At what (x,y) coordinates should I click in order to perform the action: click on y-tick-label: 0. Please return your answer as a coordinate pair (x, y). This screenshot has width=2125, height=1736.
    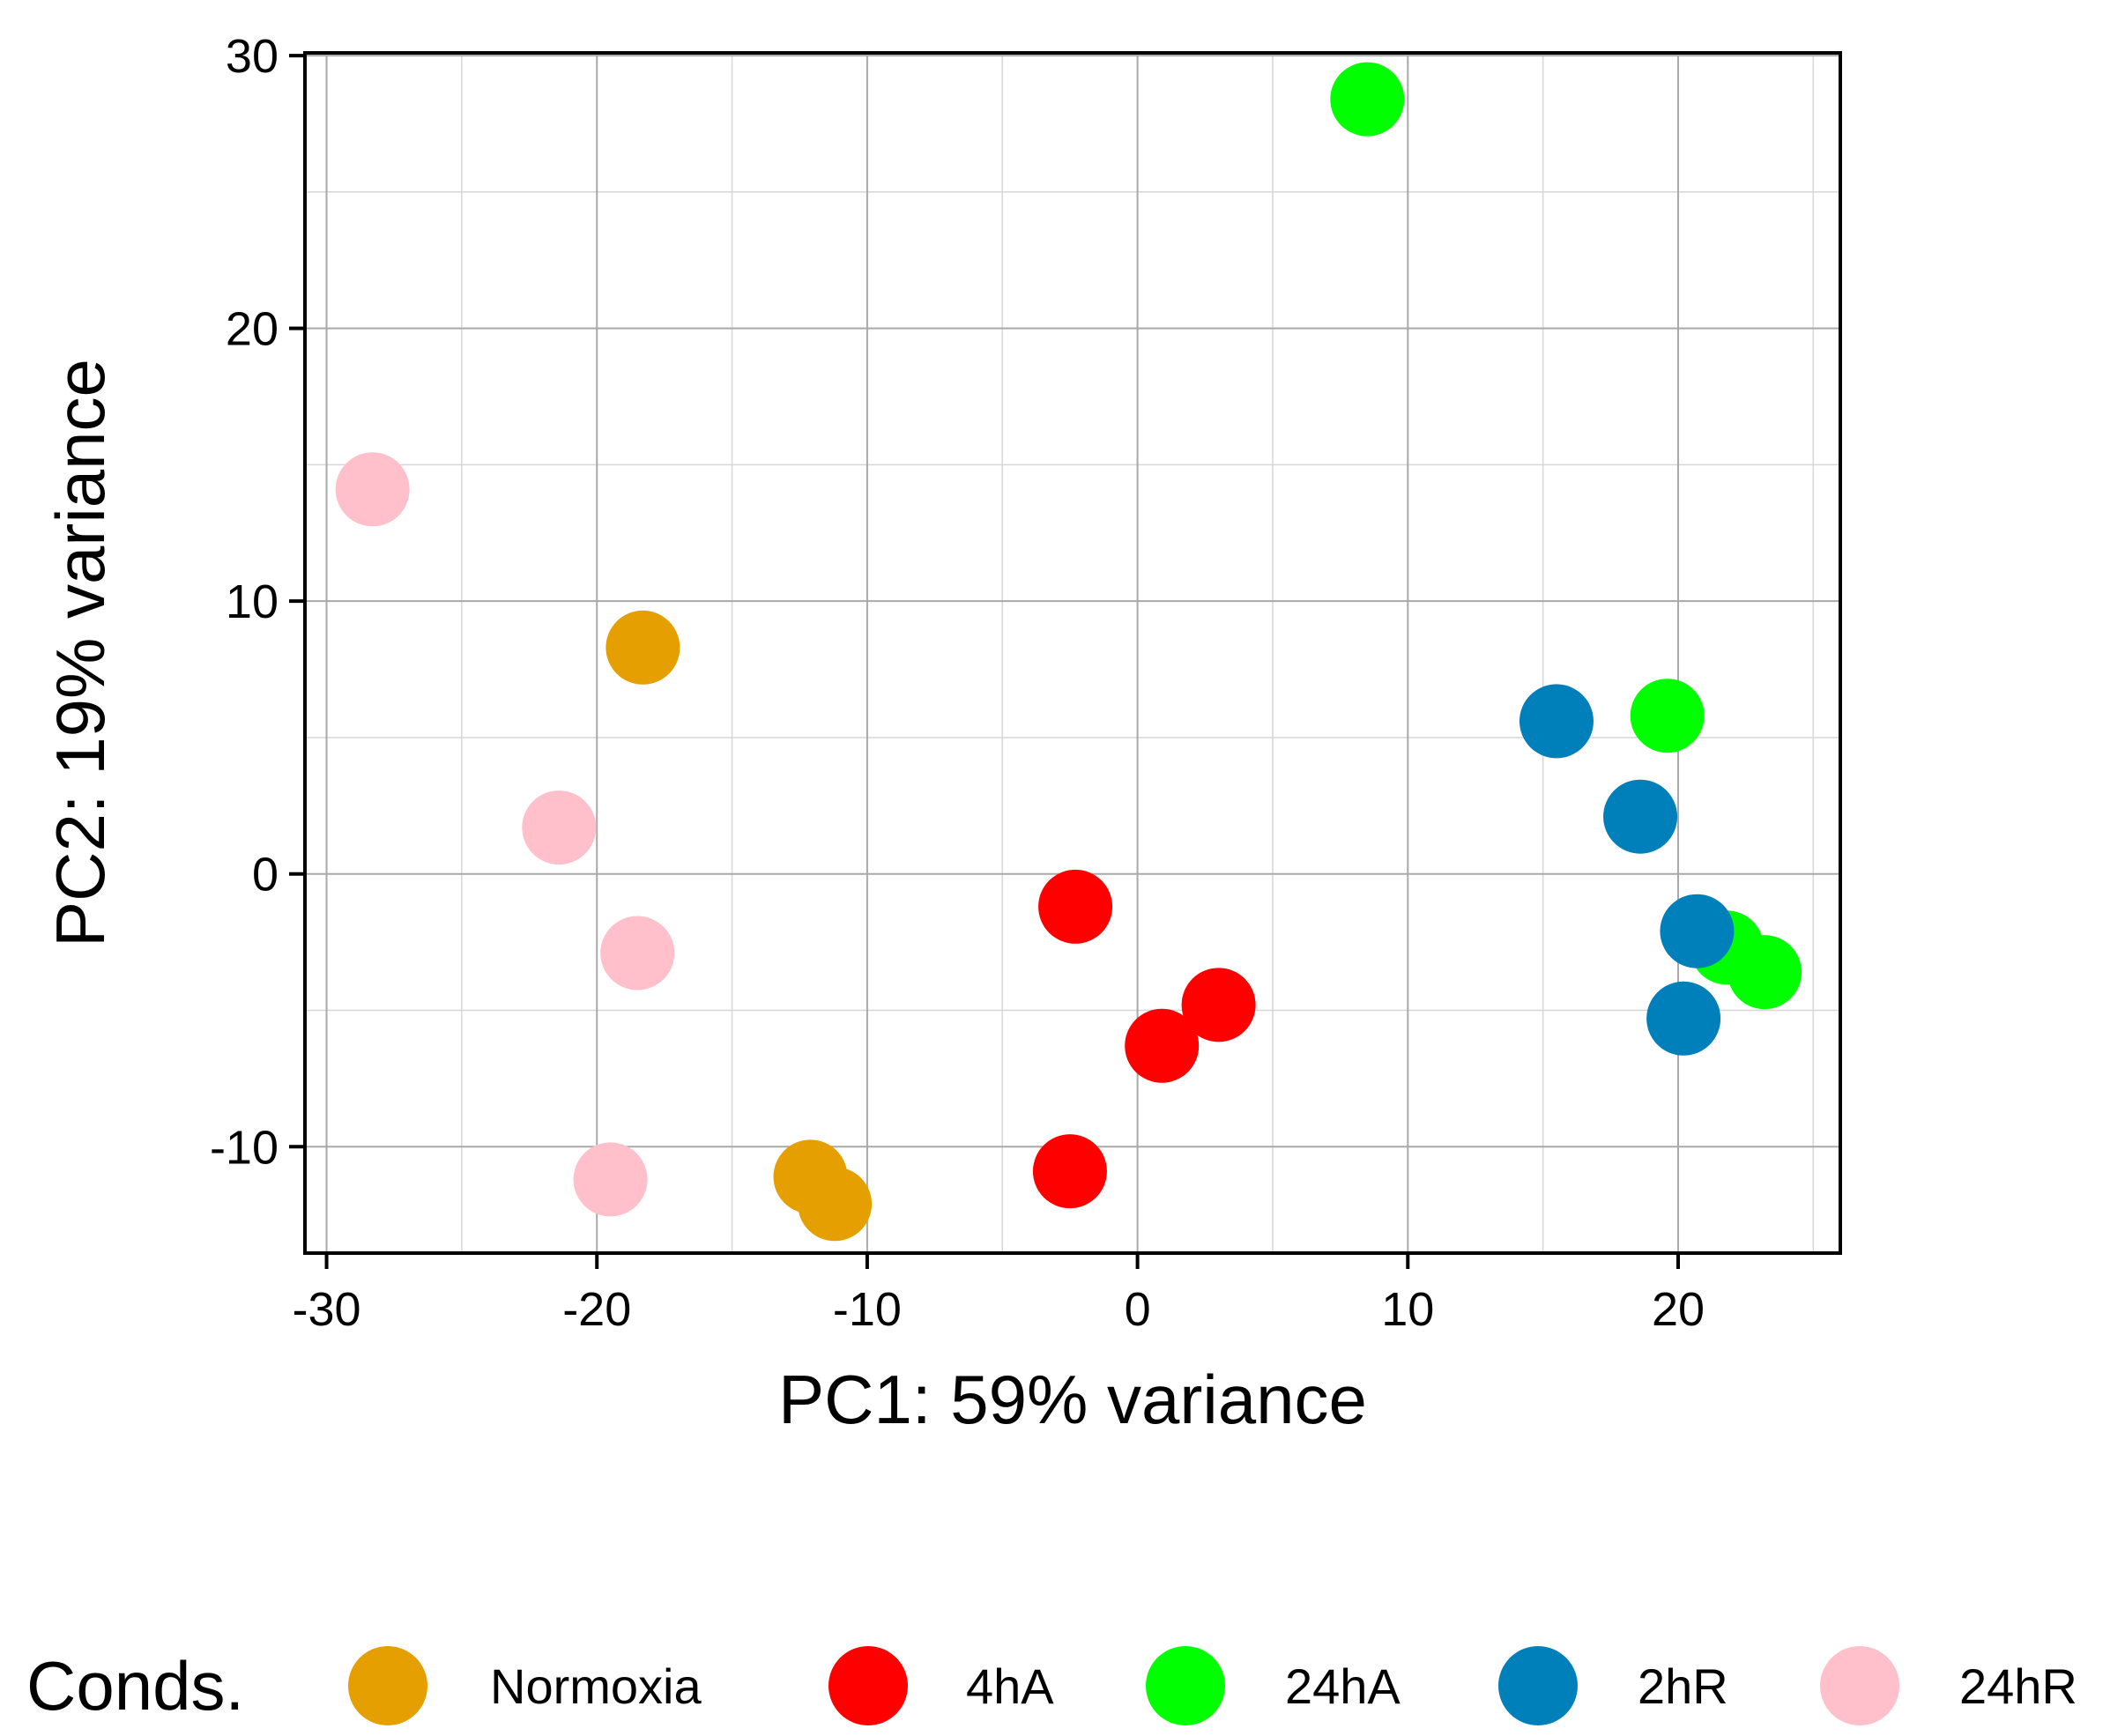
    Looking at the image, I should click on (265, 875).